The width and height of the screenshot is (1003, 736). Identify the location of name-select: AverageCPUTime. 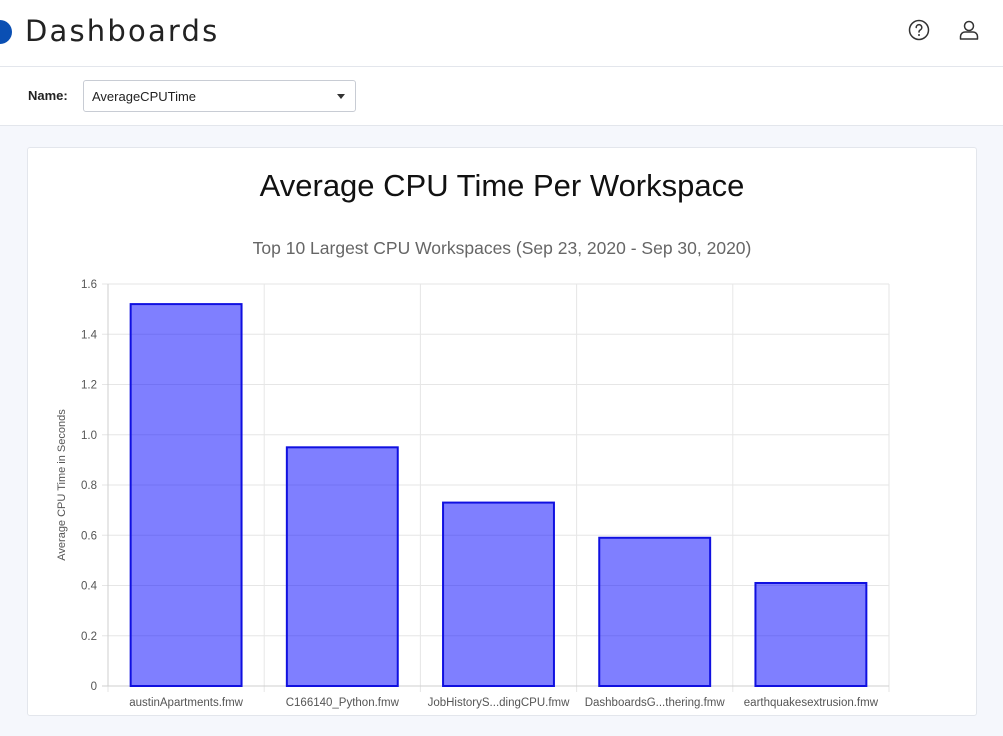
(219, 96).